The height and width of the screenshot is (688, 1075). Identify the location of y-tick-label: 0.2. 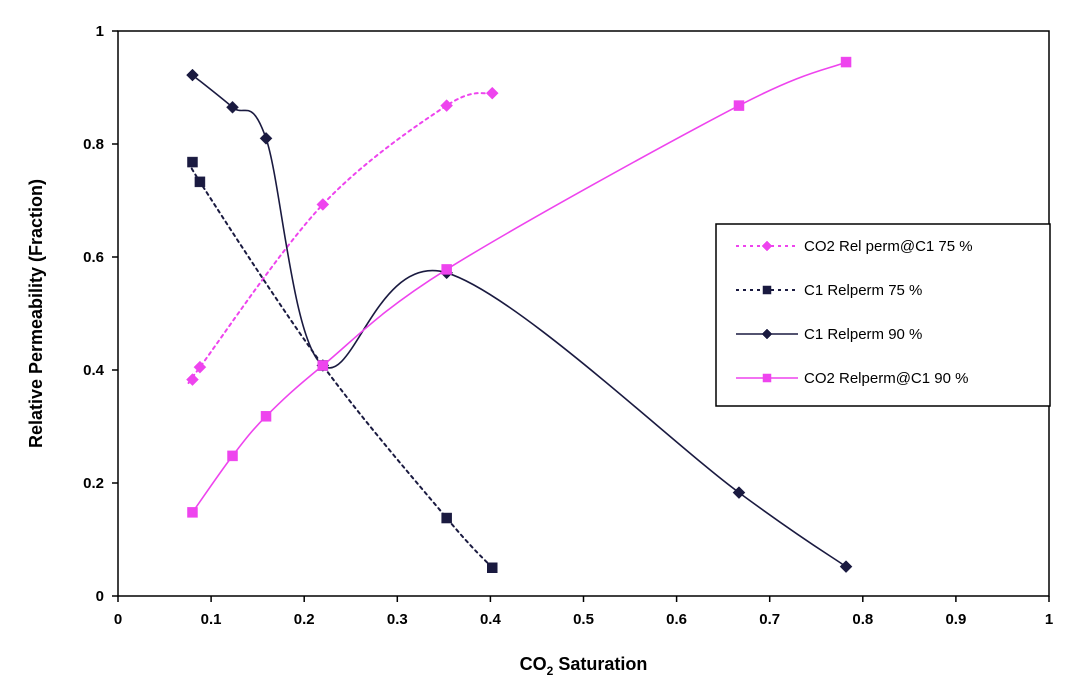
(93, 483).